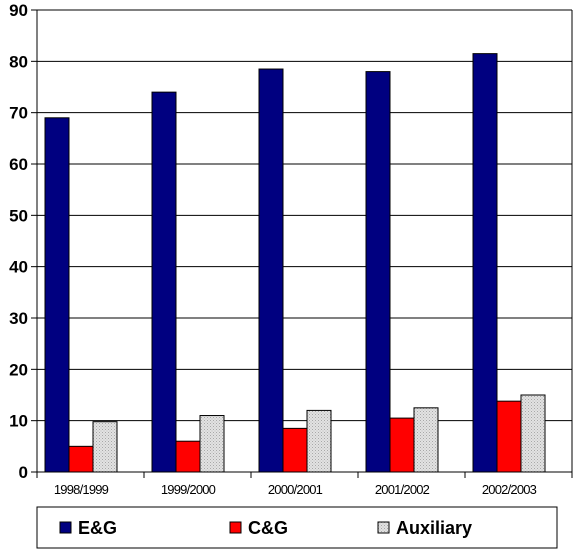 This screenshot has width=575, height=553. What do you see at coordinates (268, 528) in the screenshot?
I see `legend-label-cg: C&G` at bounding box center [268, 528].